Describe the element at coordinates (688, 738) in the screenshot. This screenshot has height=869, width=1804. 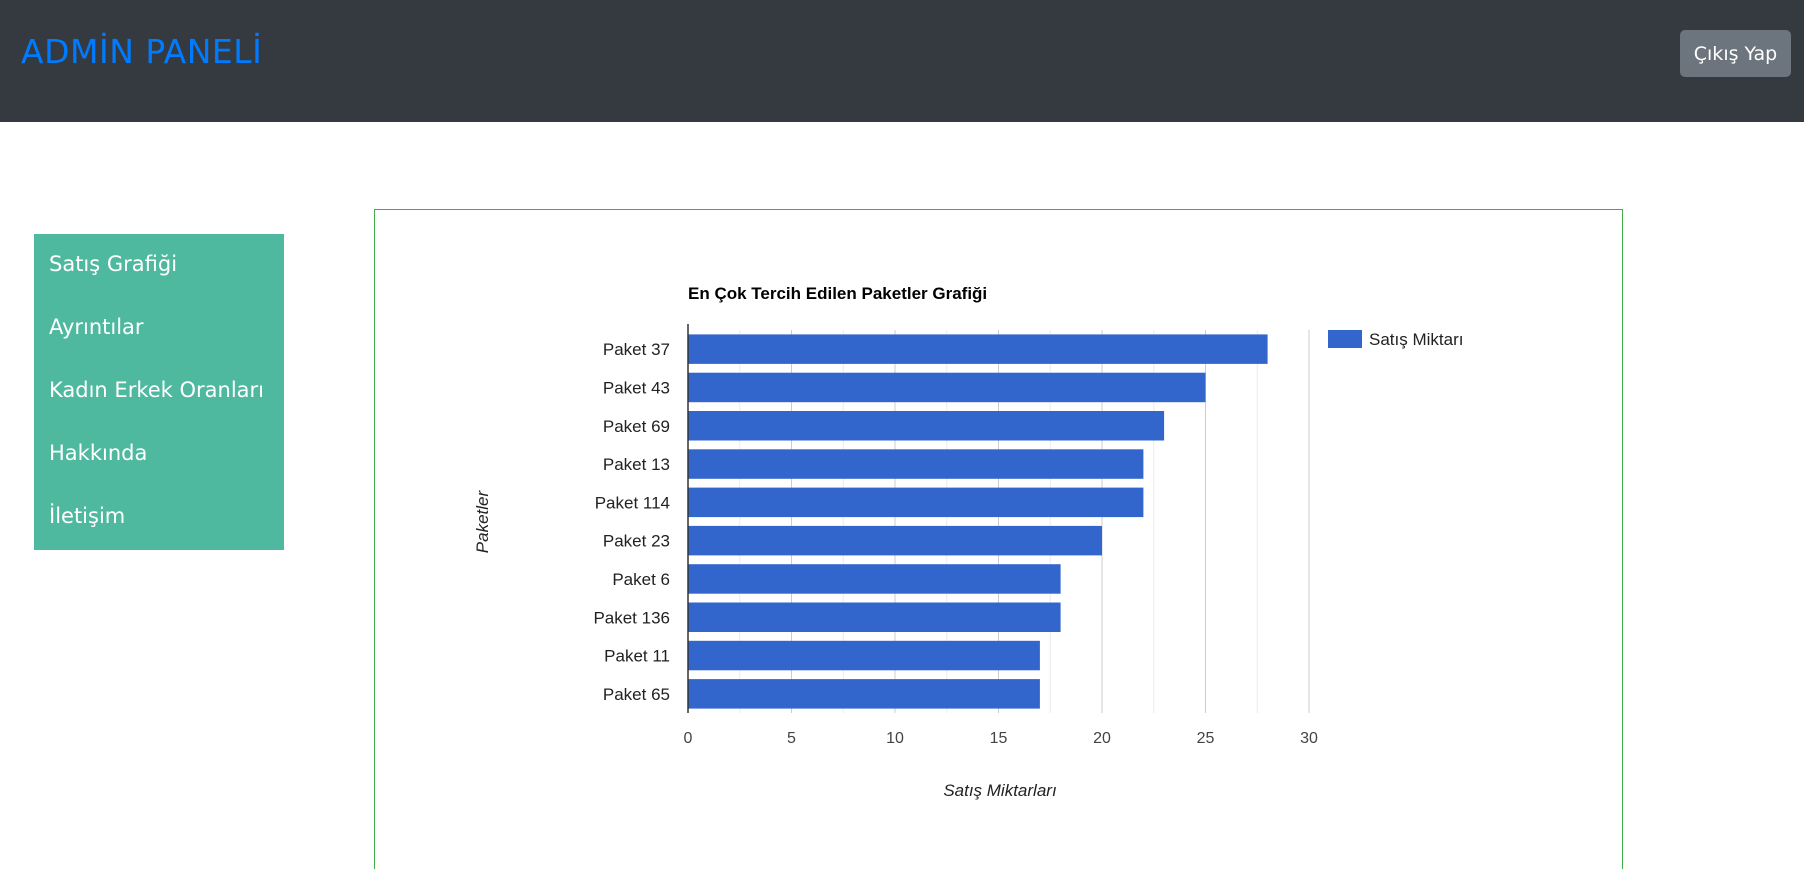
I see `x-tick-label: 0` at that location.